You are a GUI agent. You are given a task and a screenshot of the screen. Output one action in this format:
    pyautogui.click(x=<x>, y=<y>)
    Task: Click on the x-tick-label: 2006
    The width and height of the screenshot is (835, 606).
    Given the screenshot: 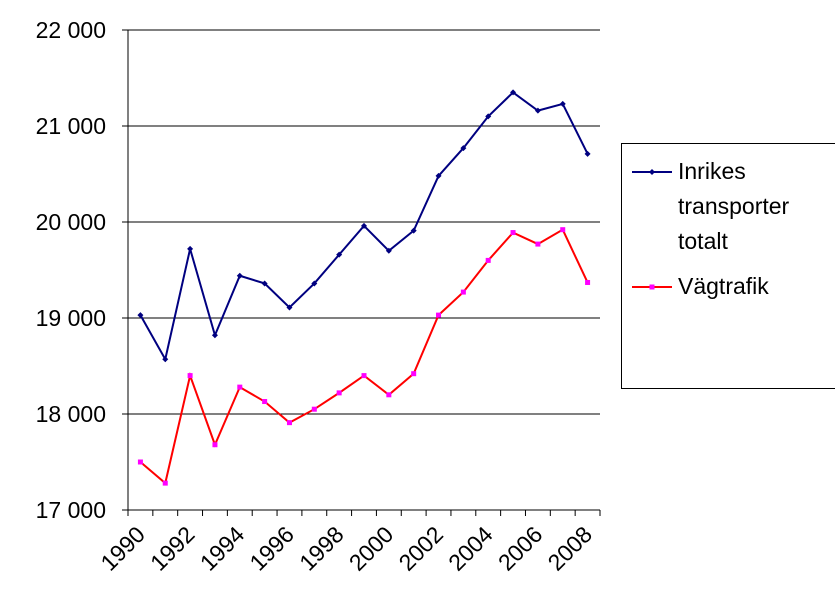 What is the action you would take?
    pyautogui.click(x=520, y=548)
    